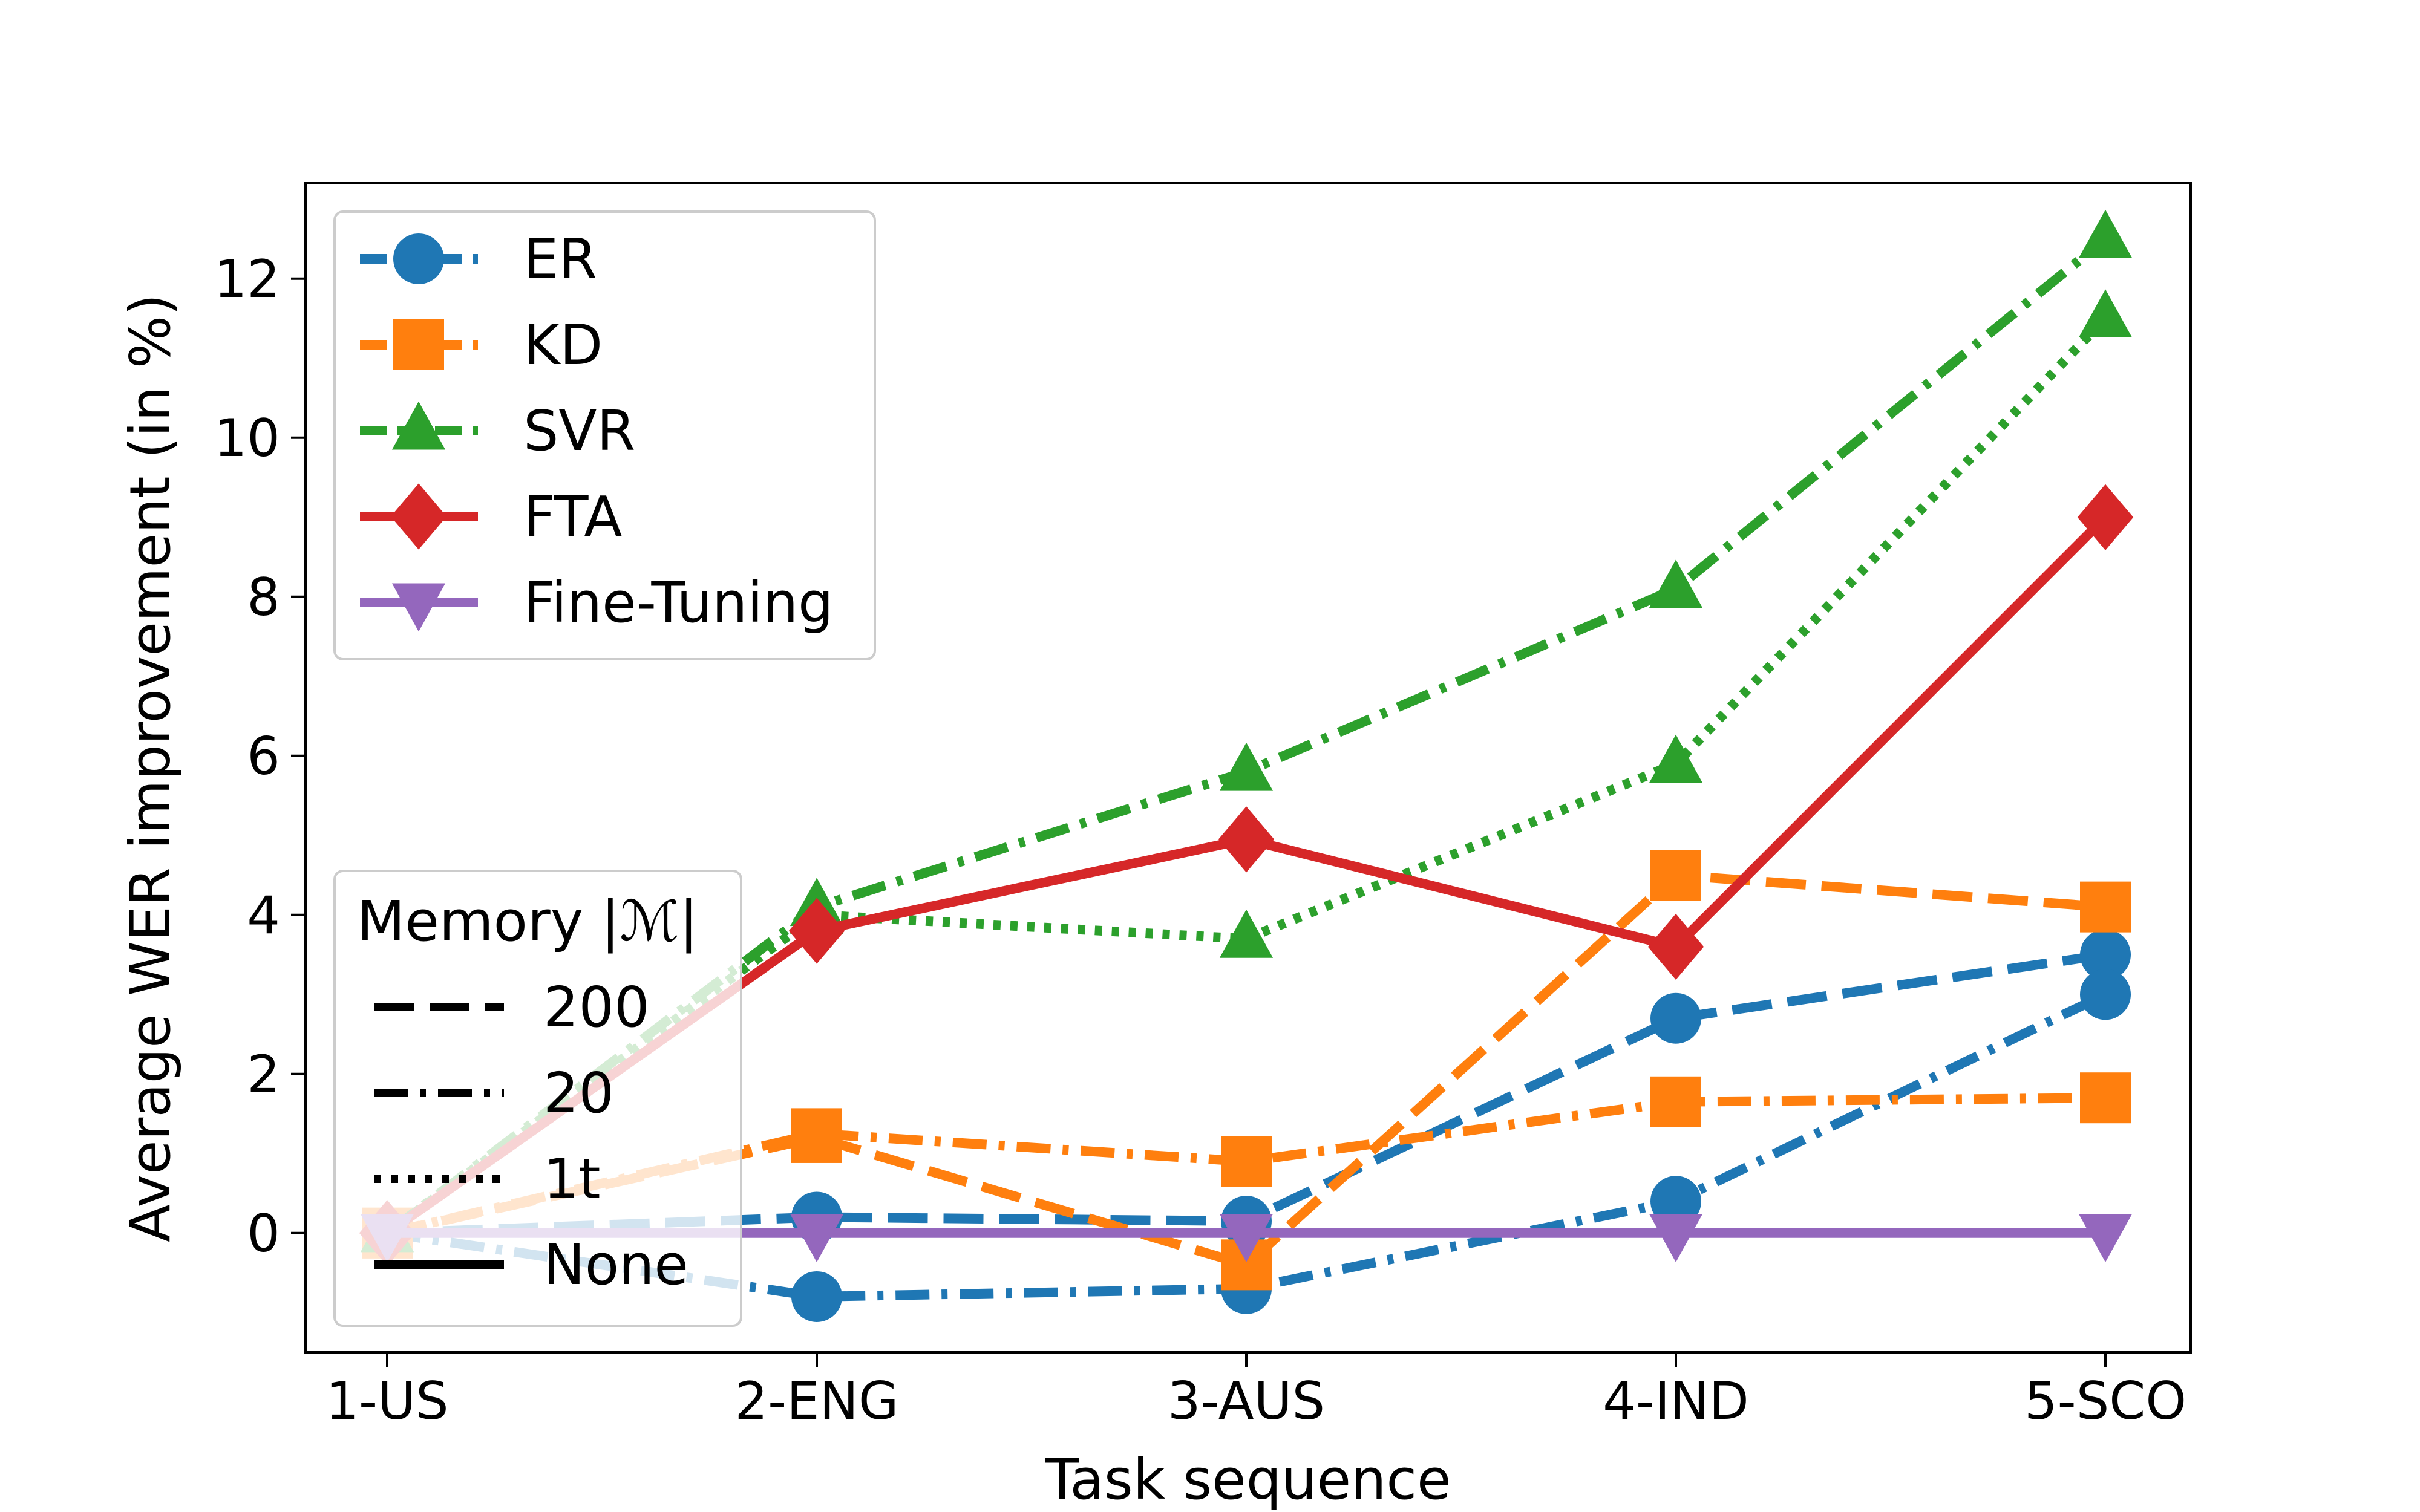 The width and height of the screenshot is (2420, 1512). I want to click on y-tick-label: 12, so click(247, 279).